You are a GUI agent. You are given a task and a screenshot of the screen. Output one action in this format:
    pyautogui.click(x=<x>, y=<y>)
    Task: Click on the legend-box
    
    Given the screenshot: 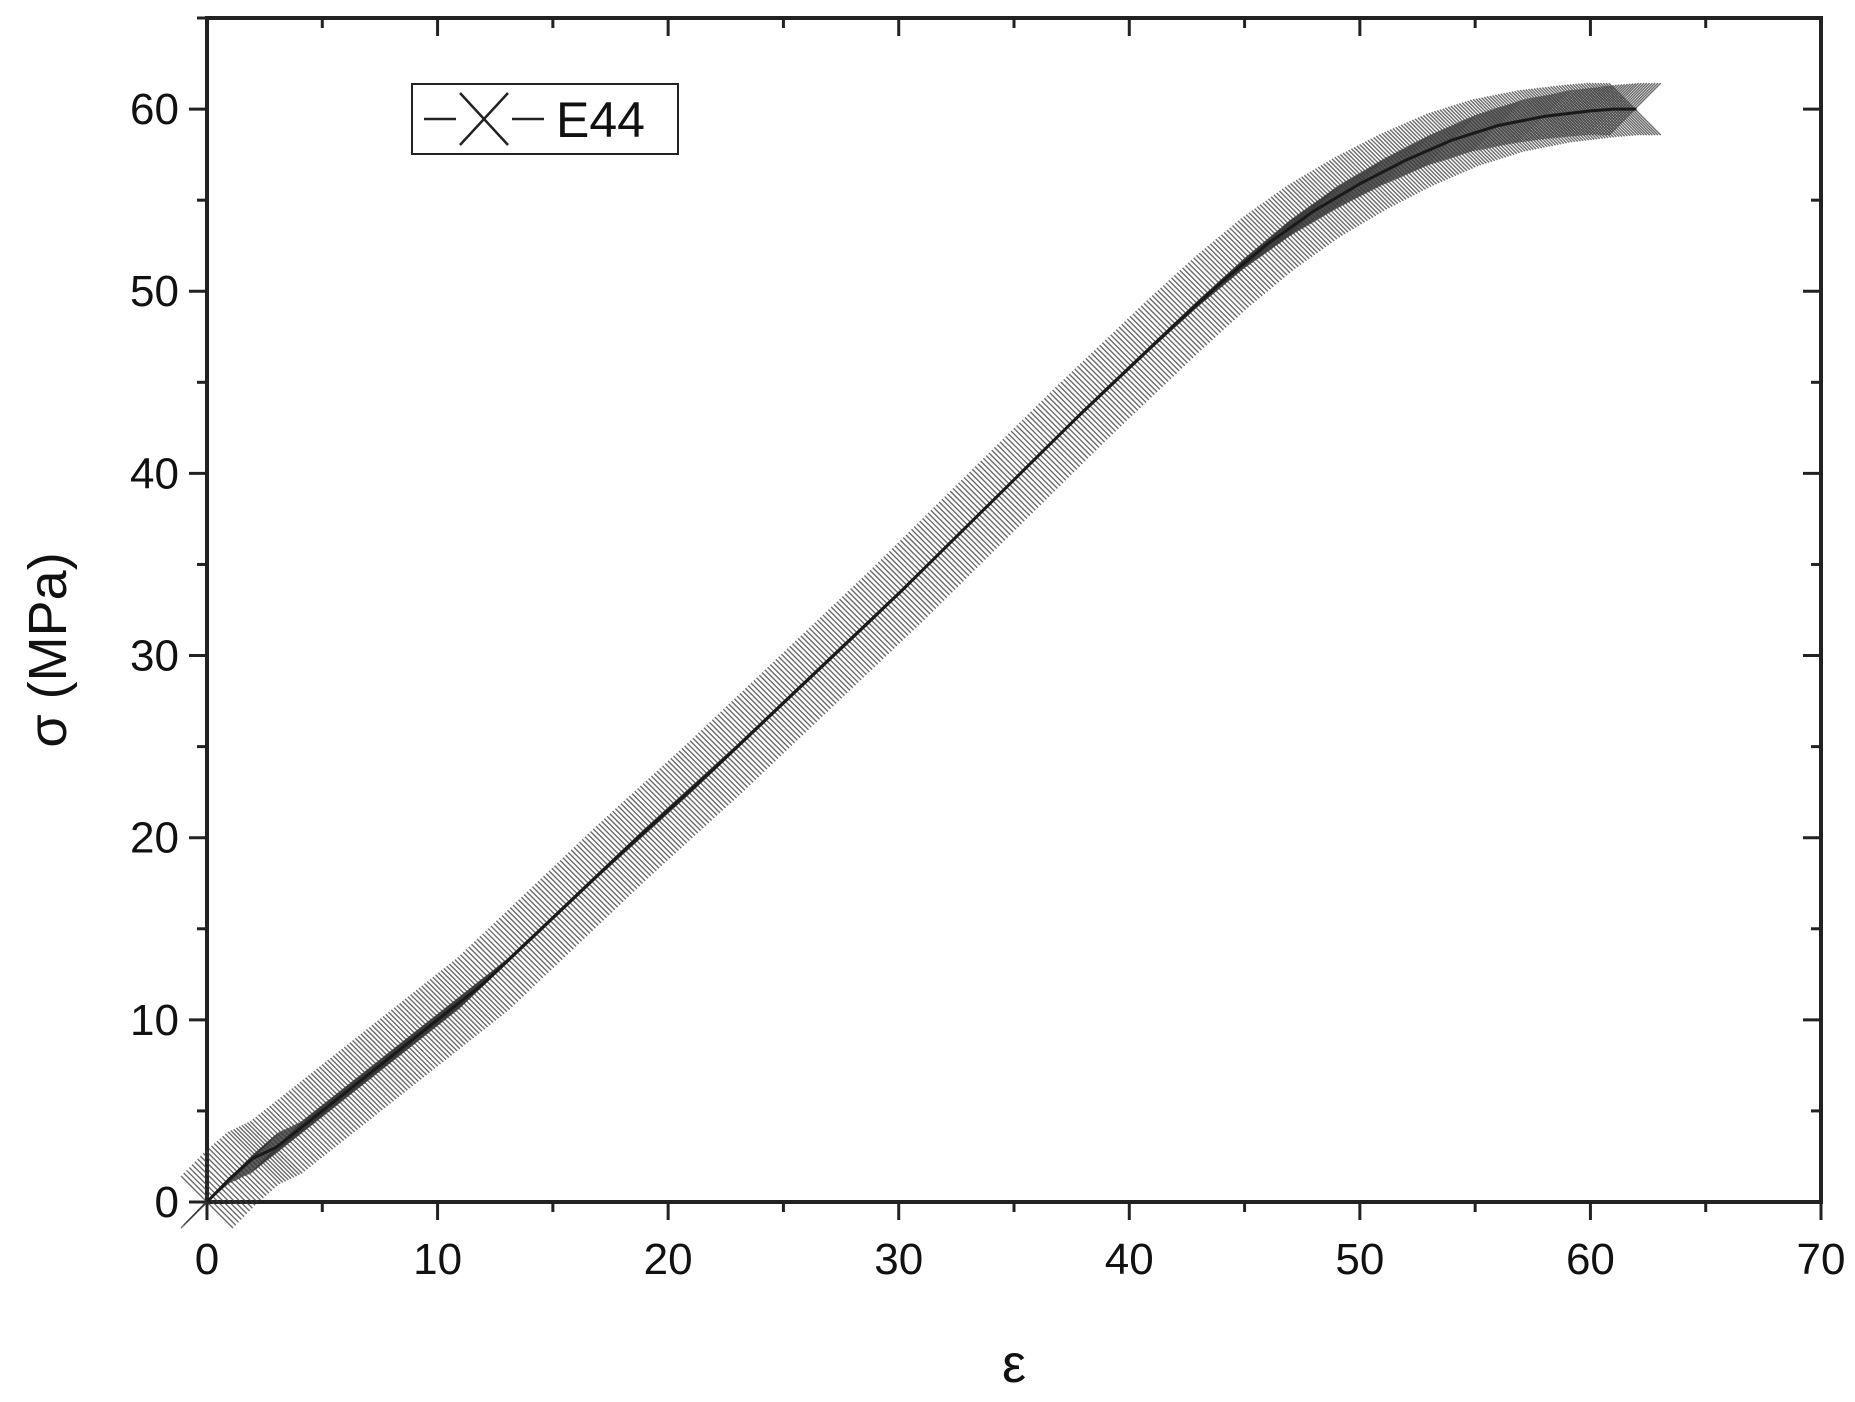 What is the action you would take?
    pyautogui.click(x=545, y=119)
    